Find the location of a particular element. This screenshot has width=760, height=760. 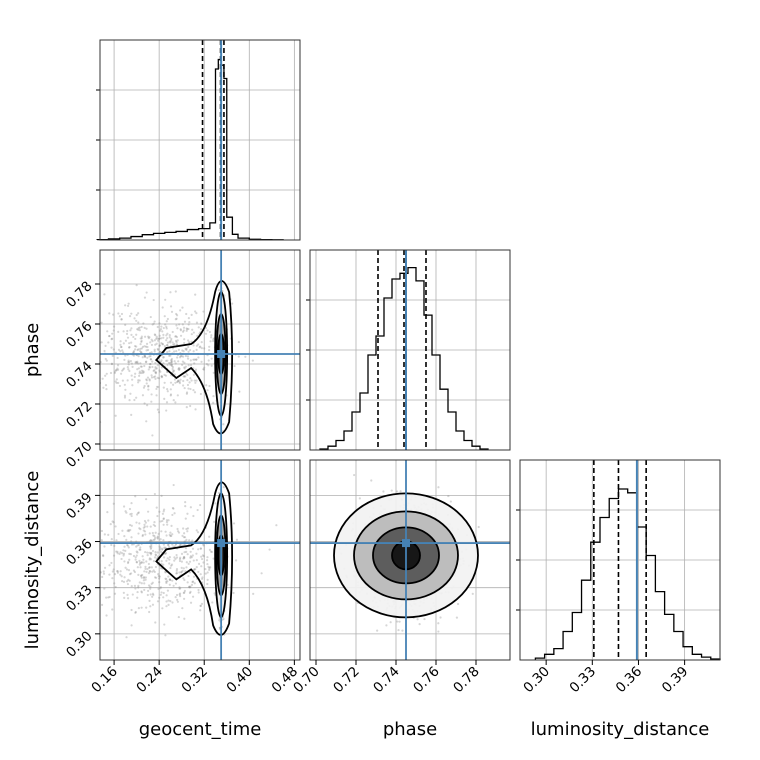

x-tick-label: 0.24 is located at coordinates (149, 680).